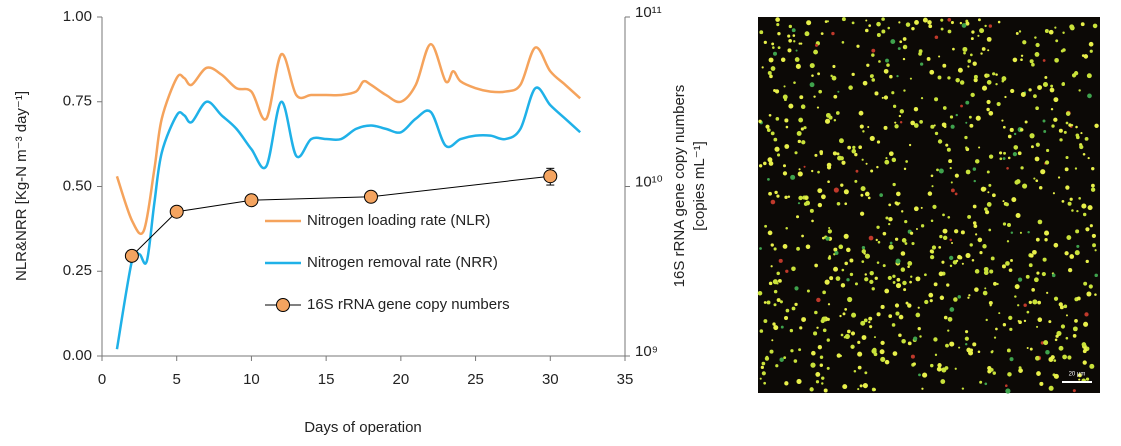 Image resolution: width=1121 pixels, height=446 pixels. What do you see at coordinates (699, 186) in the screenshot?
I see `y2-axis-label: [copies mL⁻¹]` at bounding box center [699, 186].